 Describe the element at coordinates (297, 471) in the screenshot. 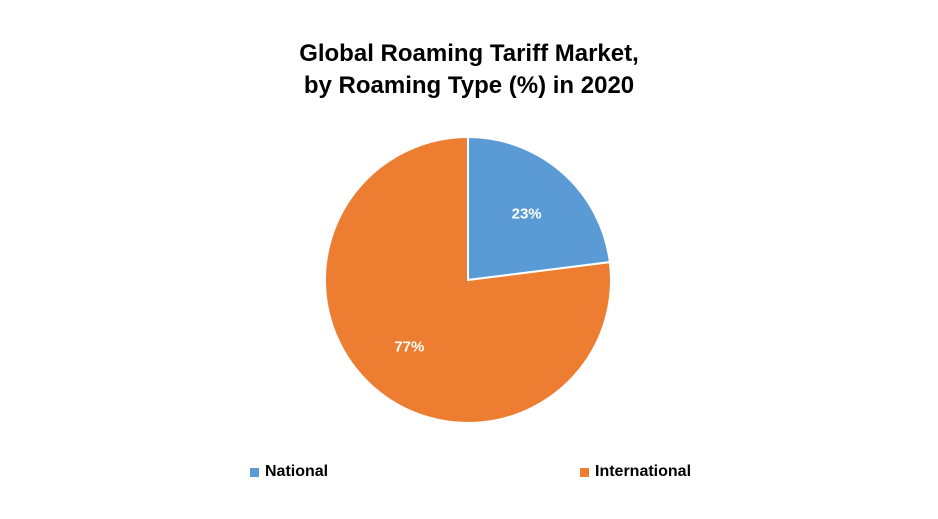

I see `legend-label-national: National` at that location.